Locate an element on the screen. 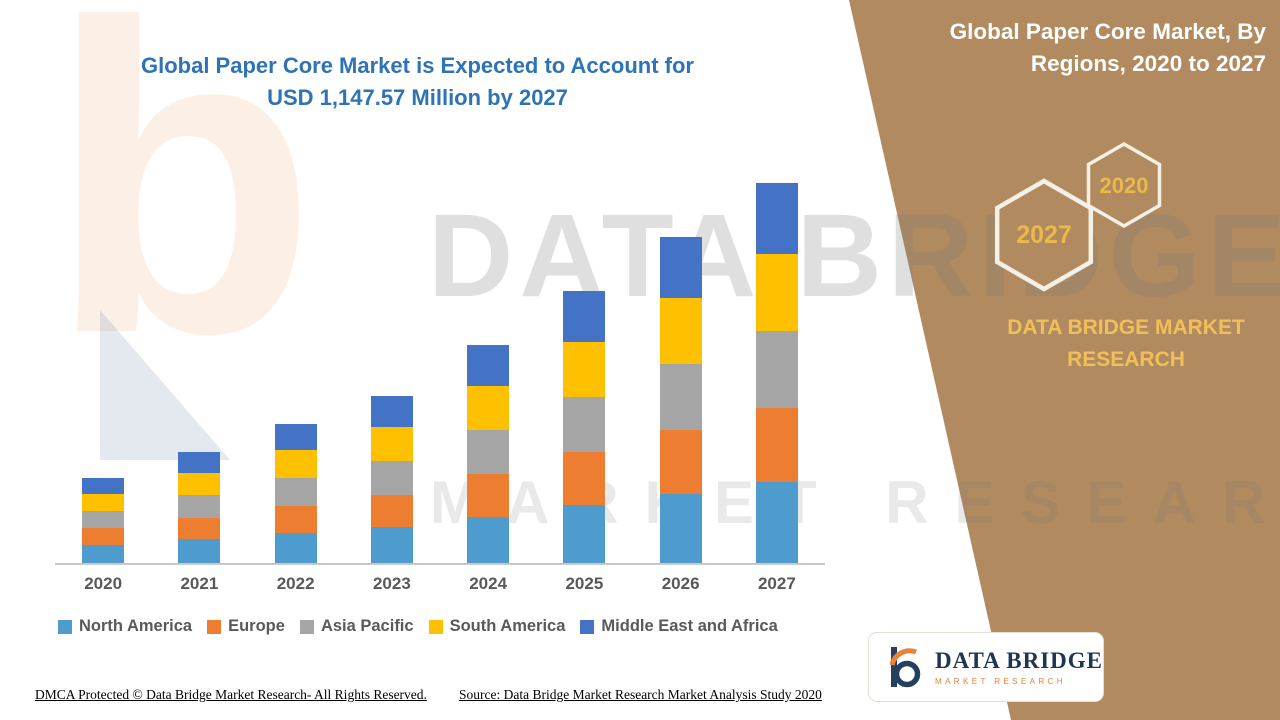  hexagon-2020 is located at coordinates (1124, 185).